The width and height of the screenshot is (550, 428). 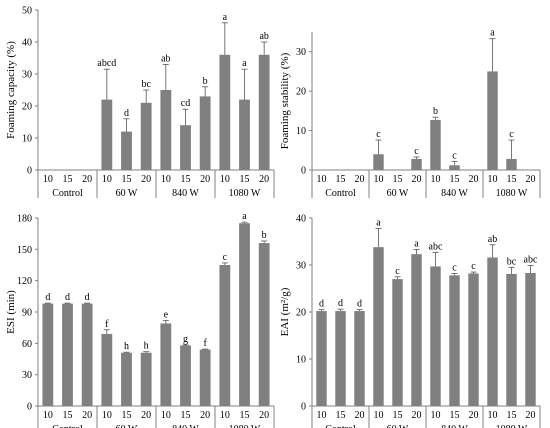 I want to click on y-tick-label: 10, so click(x=301, y=131).